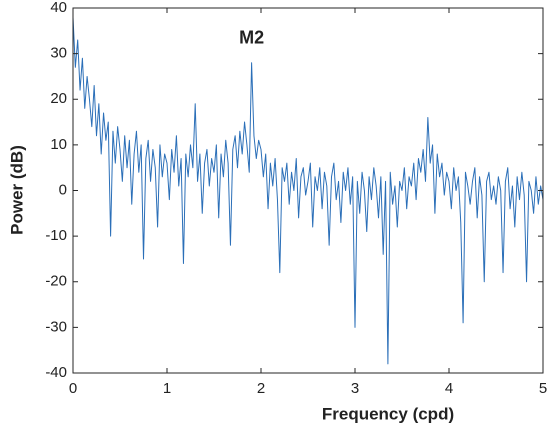  What do you see at coordinates (73, 388) in the screenshot?
I see `x-tick-label: 0` at bounding box center [73, 388].